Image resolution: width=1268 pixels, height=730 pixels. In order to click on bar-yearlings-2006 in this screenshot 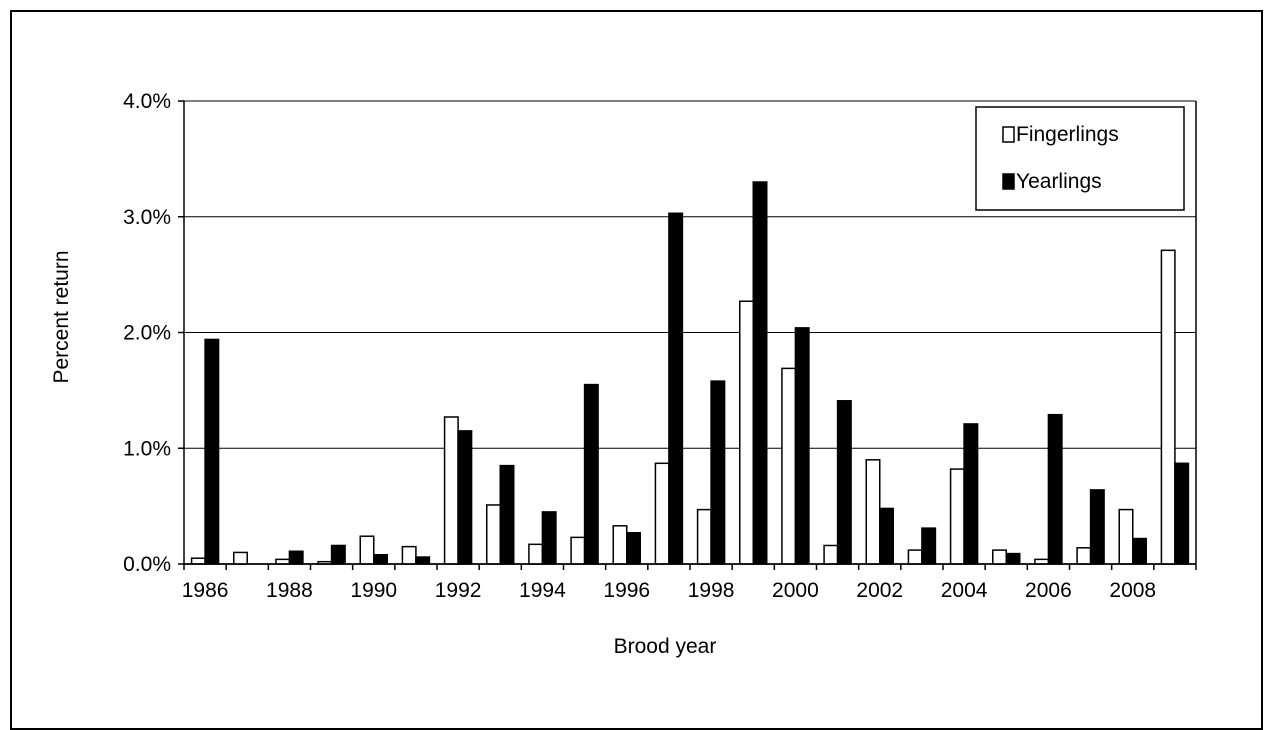, I will do `click(1055, 489)`.